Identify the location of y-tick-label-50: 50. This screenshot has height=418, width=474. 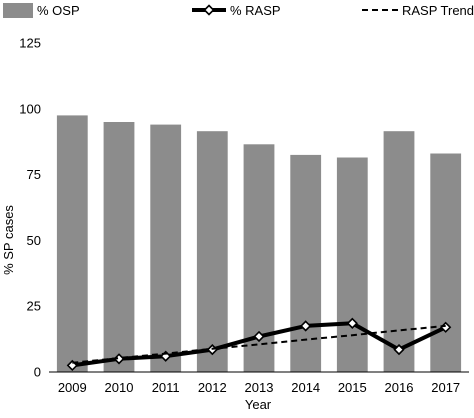
(34, 240).